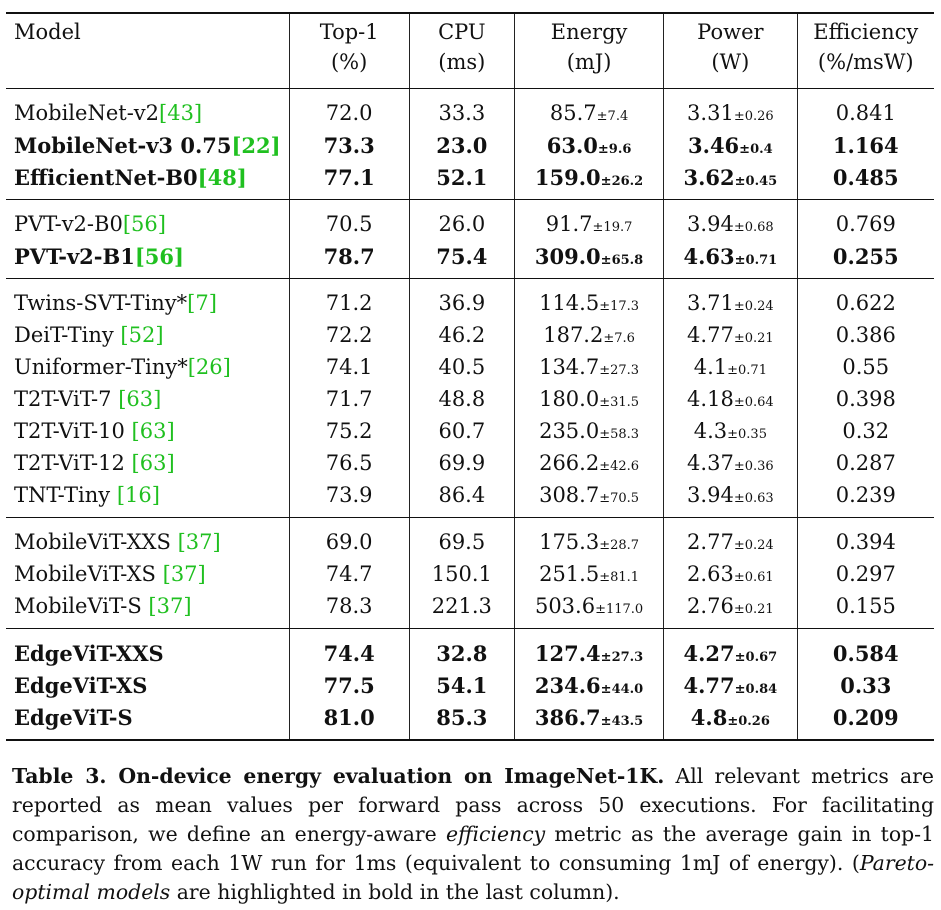 This screenshot has height=910, width=941. I want to click on power-cell: 4.77±0.84, so click(730, 685).